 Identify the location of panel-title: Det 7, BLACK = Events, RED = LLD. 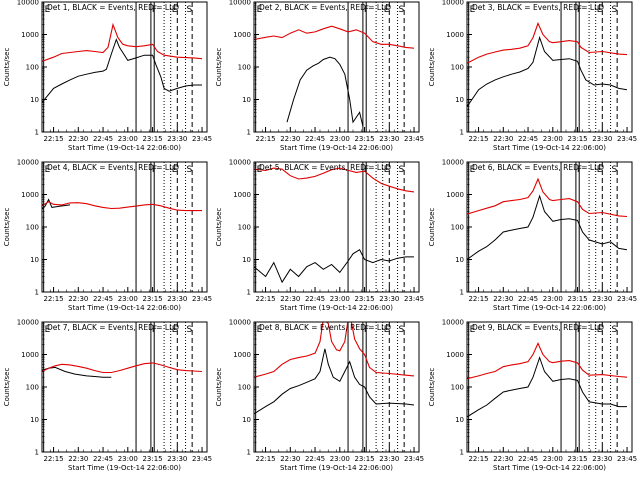
(113, 327).